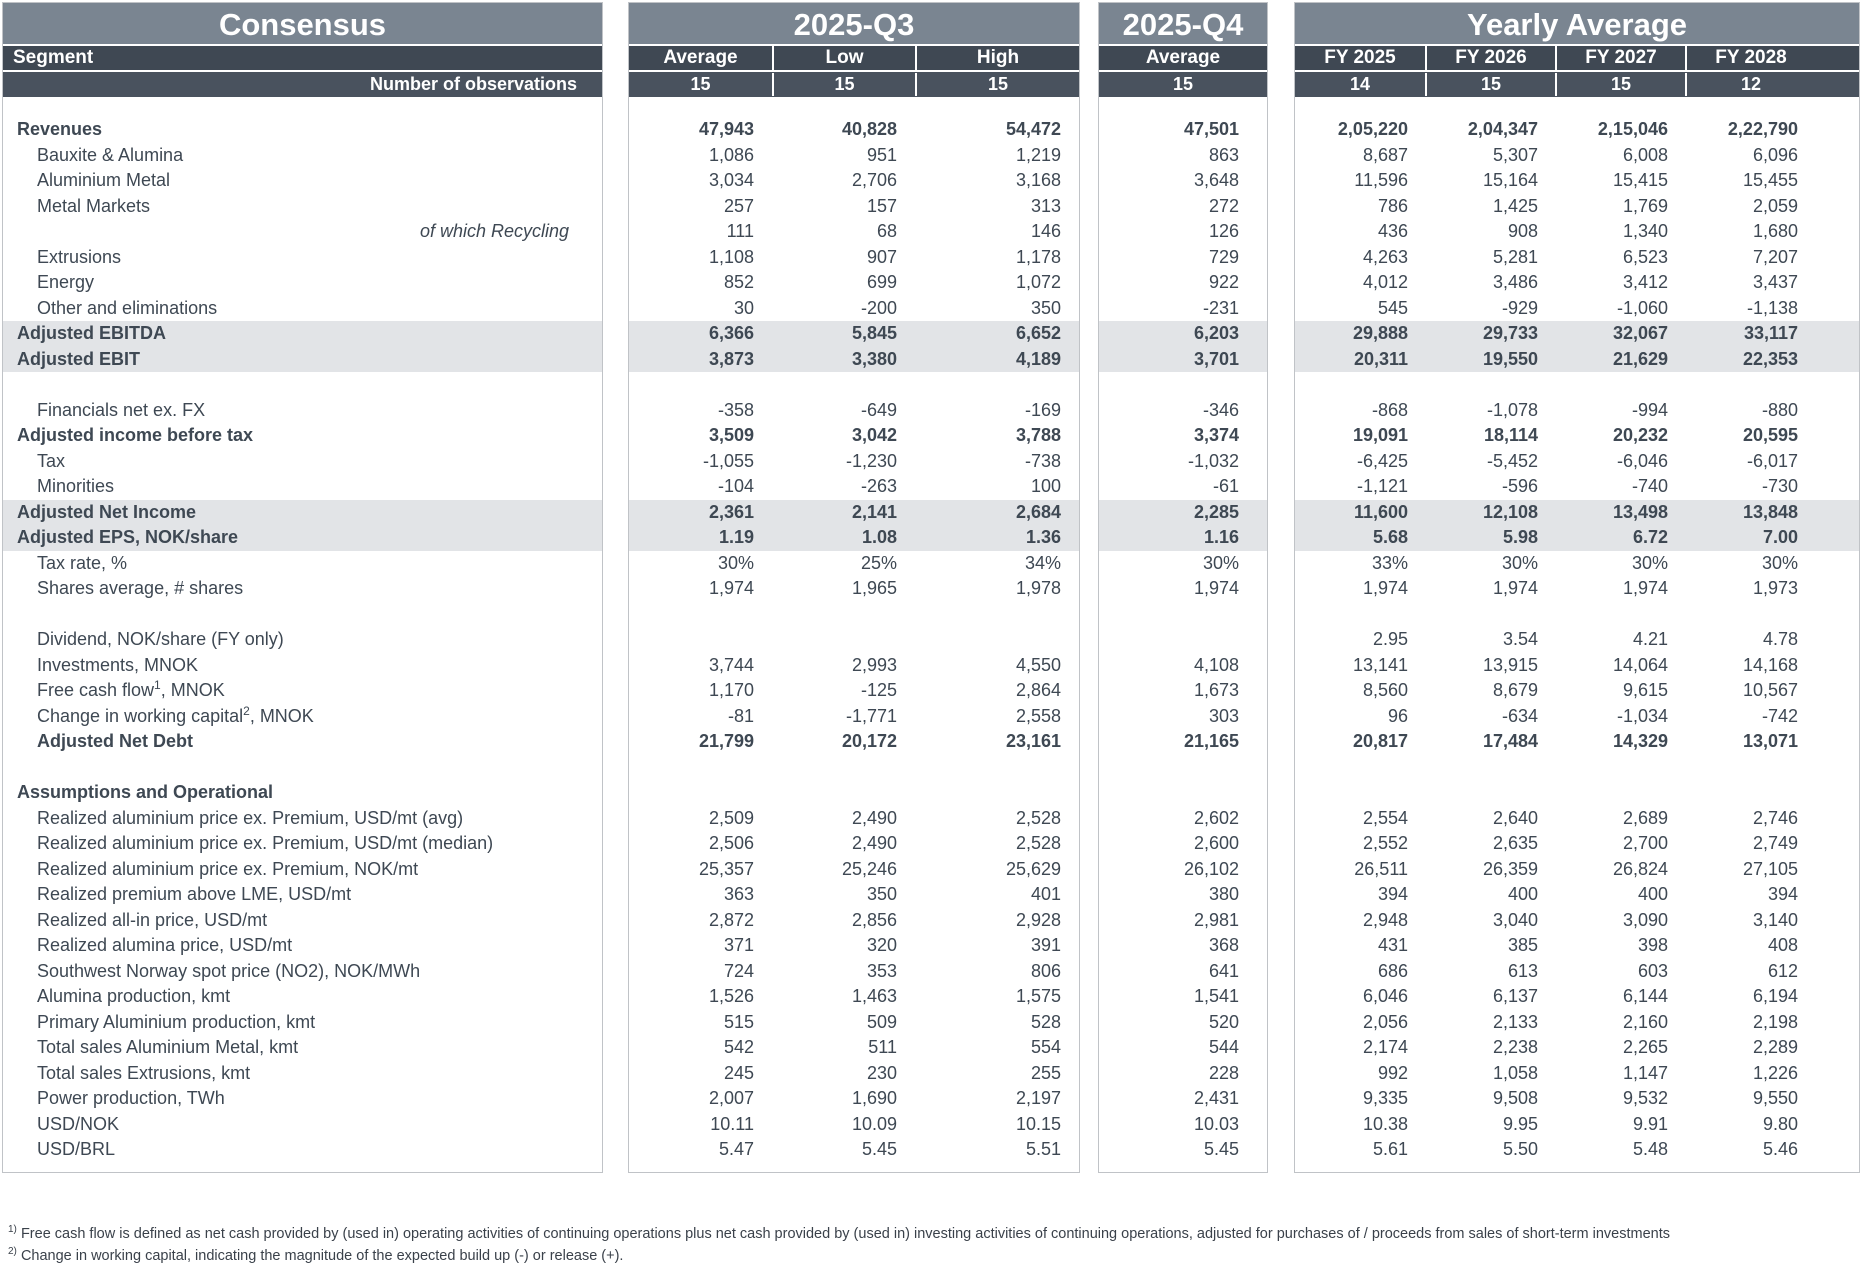 Image resolution: width=1872 pixels, height=1267 pixels. I want to click on value-cell: 3,040, so click(1515, 919).